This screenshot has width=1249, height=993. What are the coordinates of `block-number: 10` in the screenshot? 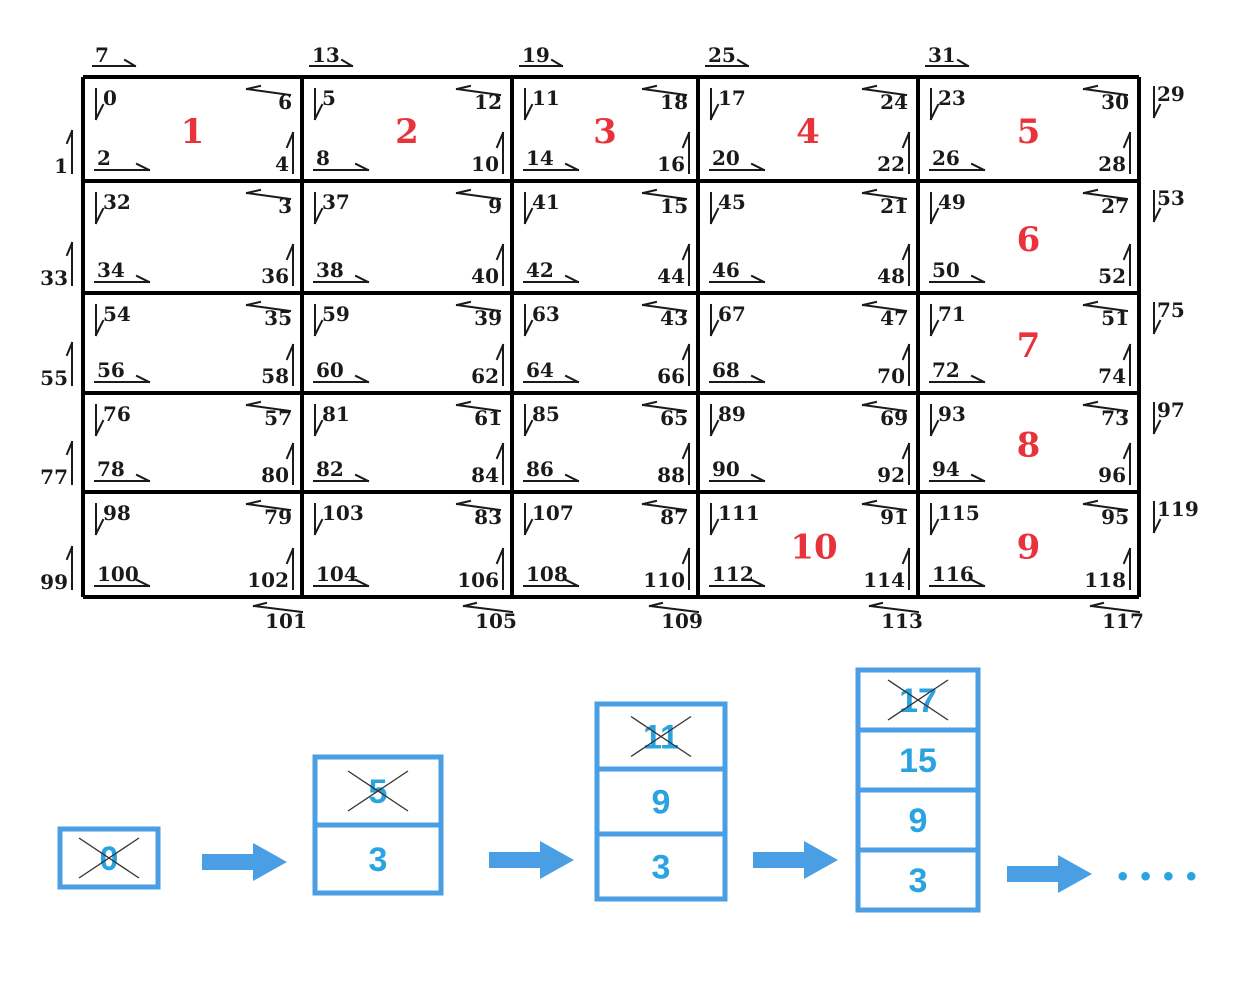 It's located at (813, 548).